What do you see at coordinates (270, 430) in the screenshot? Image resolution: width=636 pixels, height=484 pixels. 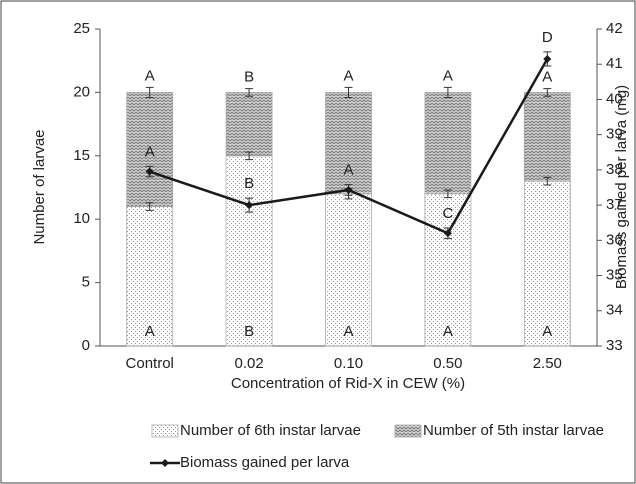 I see `legend-label: Number of 6th instar larvae` at bounding box center [270, 430].